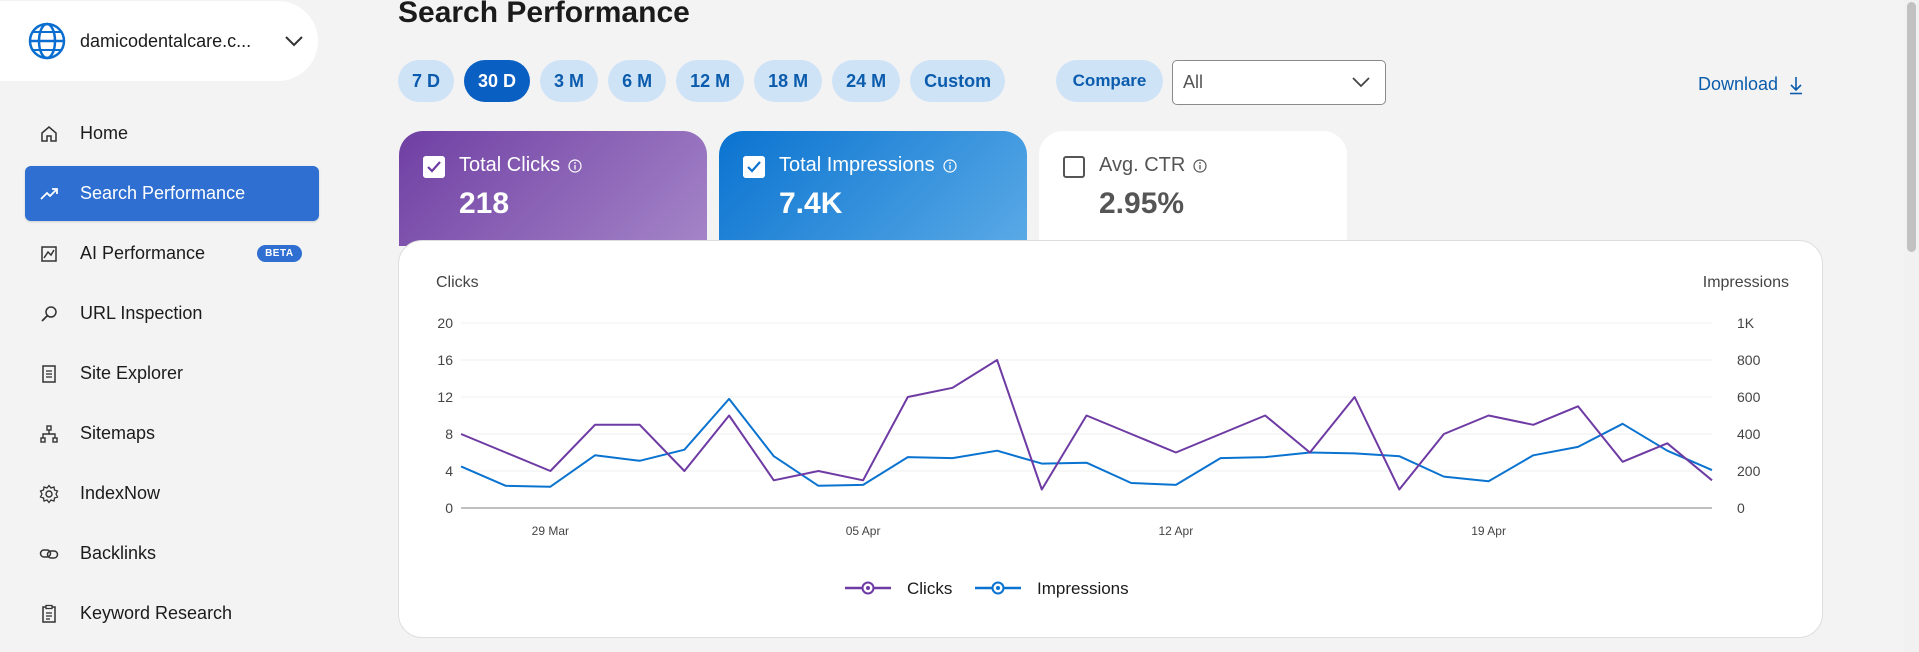  Describe the element at coordinates (172, 493) in the screenshot. I see `sidebar-item-indexnow: IndexNow` at that location.